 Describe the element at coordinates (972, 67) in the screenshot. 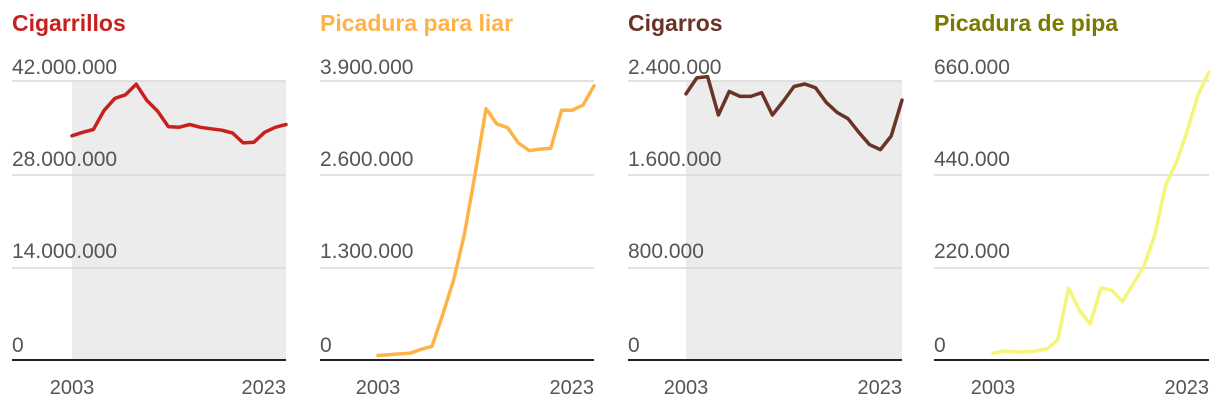

I see `y-tick-label: 660.000` at that location.